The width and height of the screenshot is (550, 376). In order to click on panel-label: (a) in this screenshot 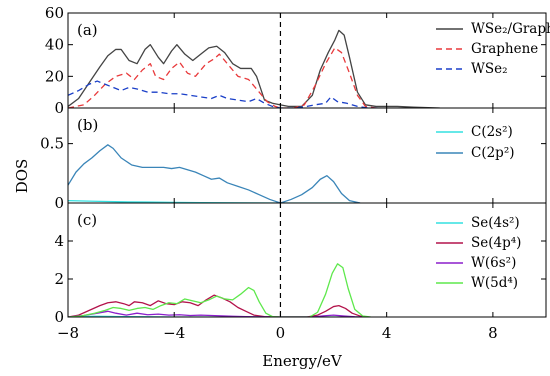, I will do `click(87, 30)`.